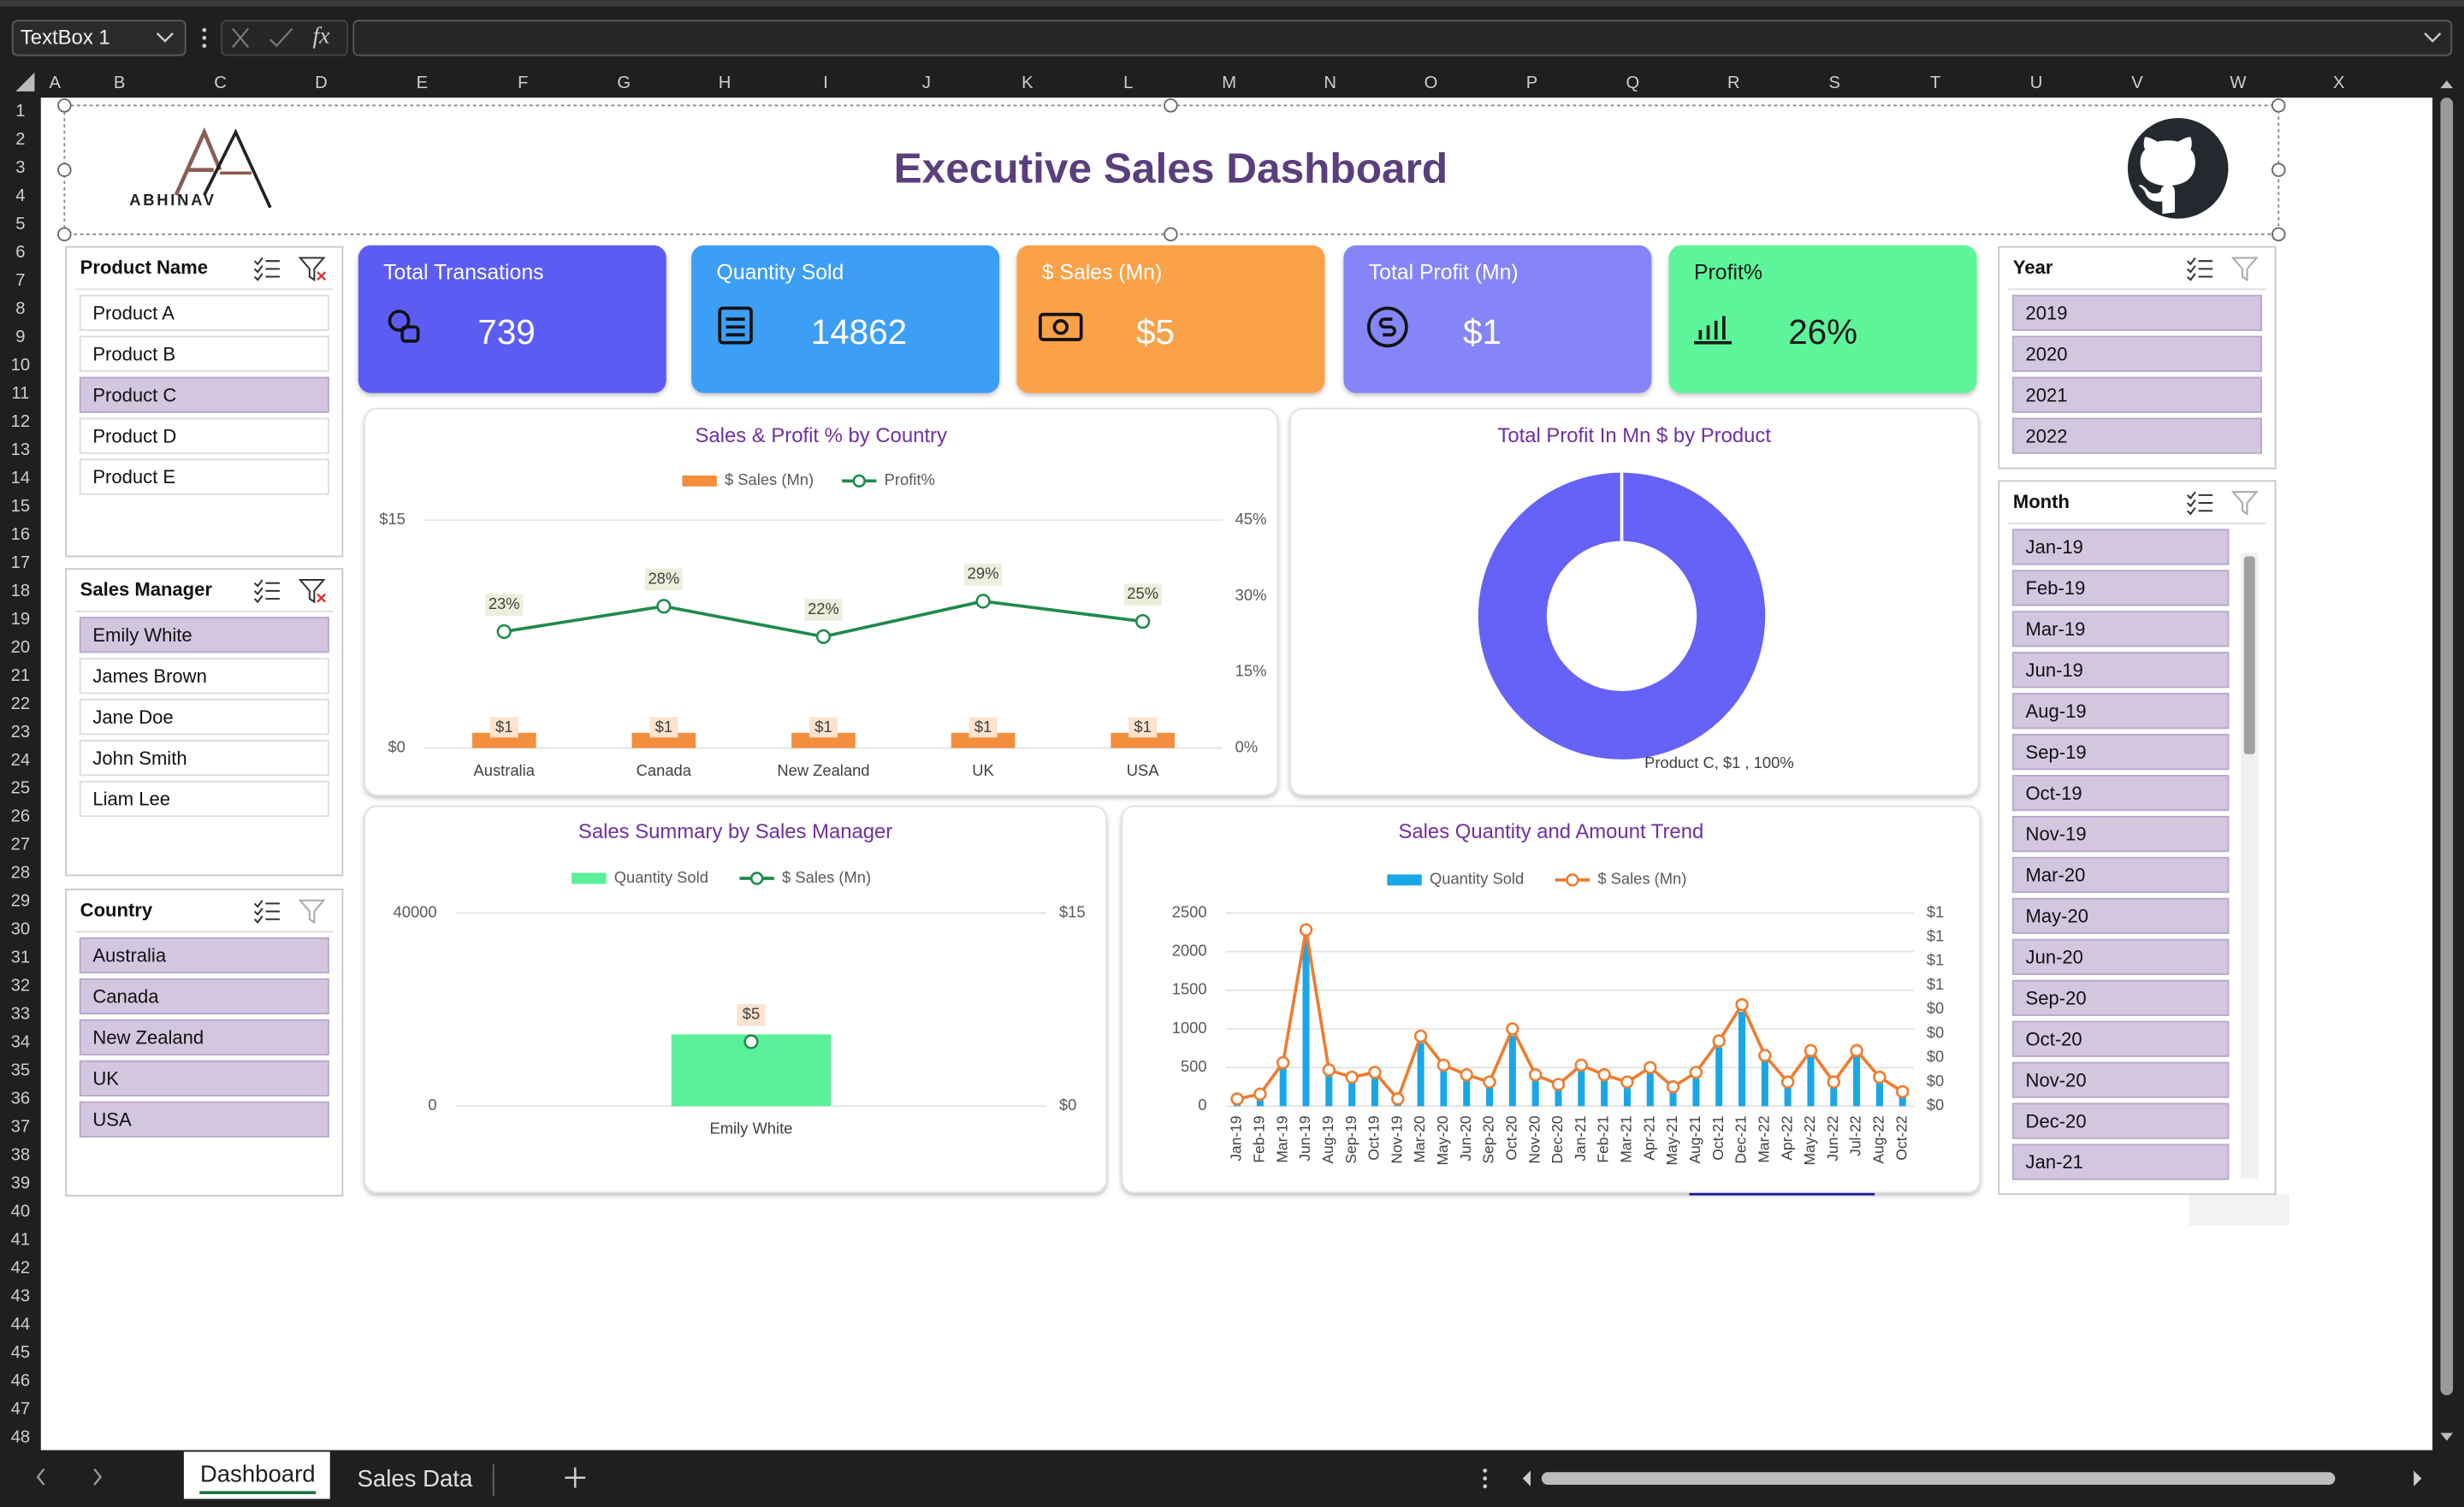 The image size is (2464, 1507). Describe the element at coordinates (240, 38) in the screenshot. I see `cancel-icon` at that location.